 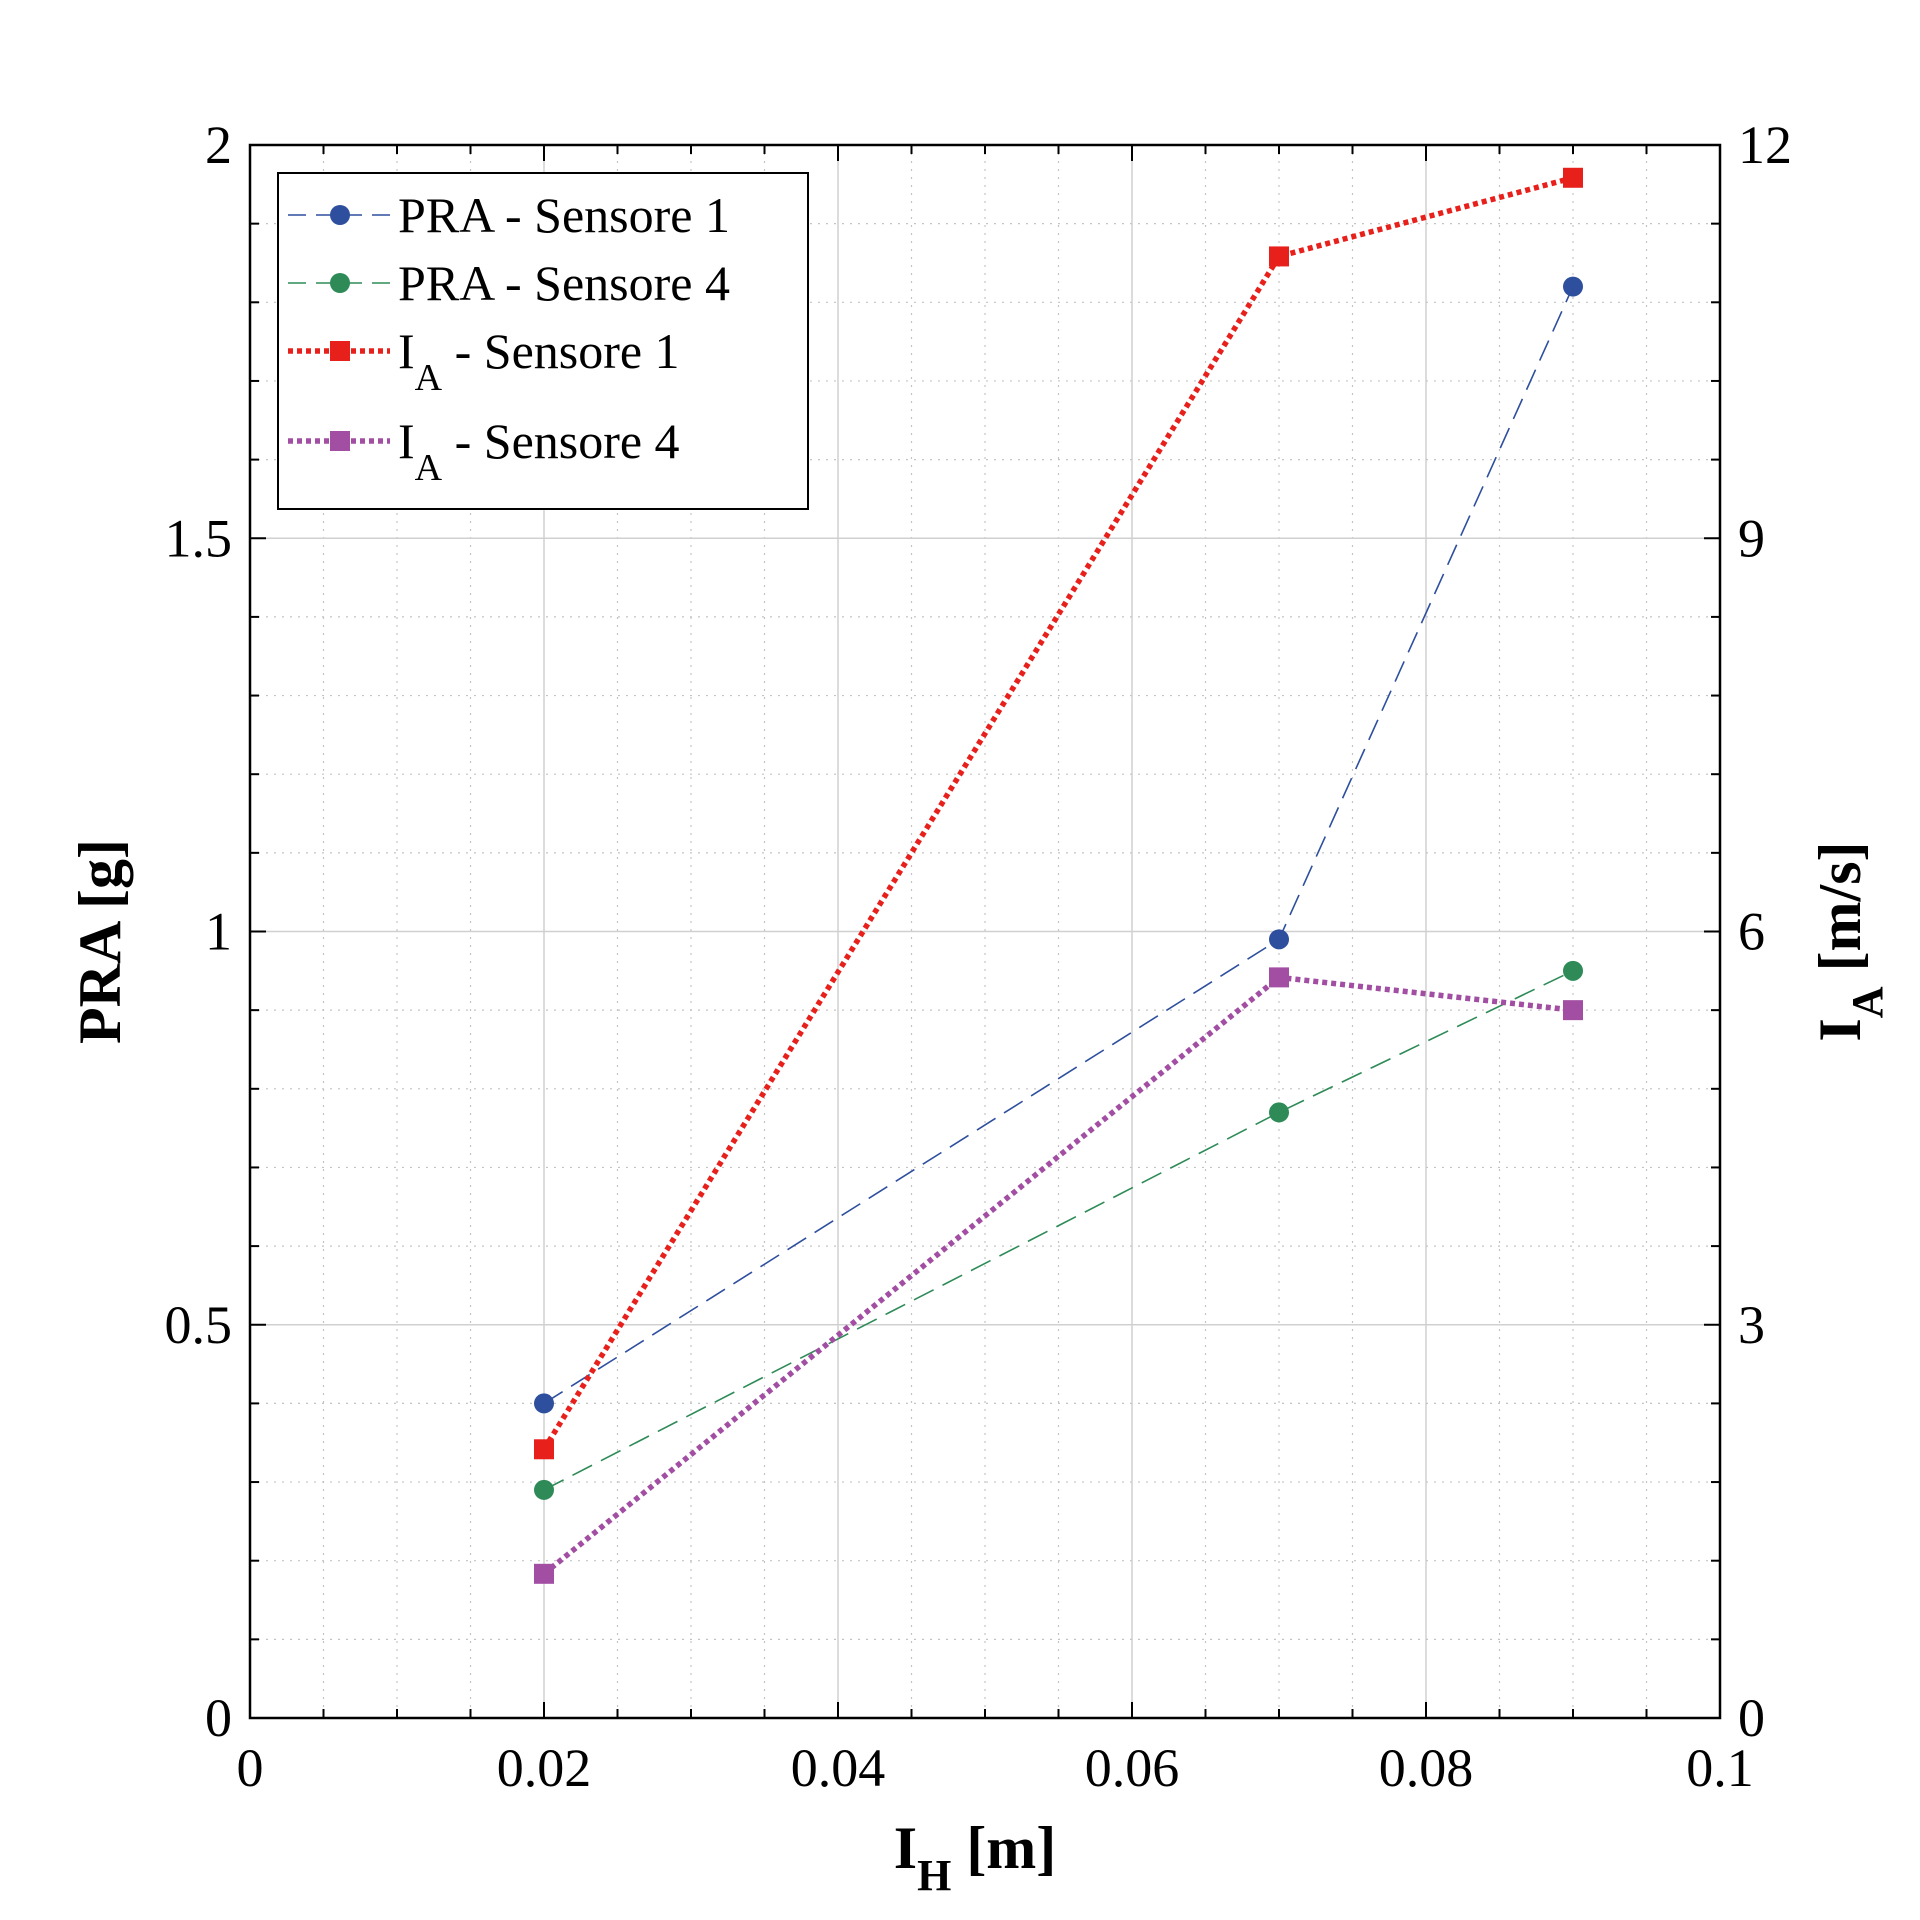 What do you see at coordinates (1751, 932) in the screenshot?
I see `y-right-tick-label: 6` at bounding box center [1751, 932].